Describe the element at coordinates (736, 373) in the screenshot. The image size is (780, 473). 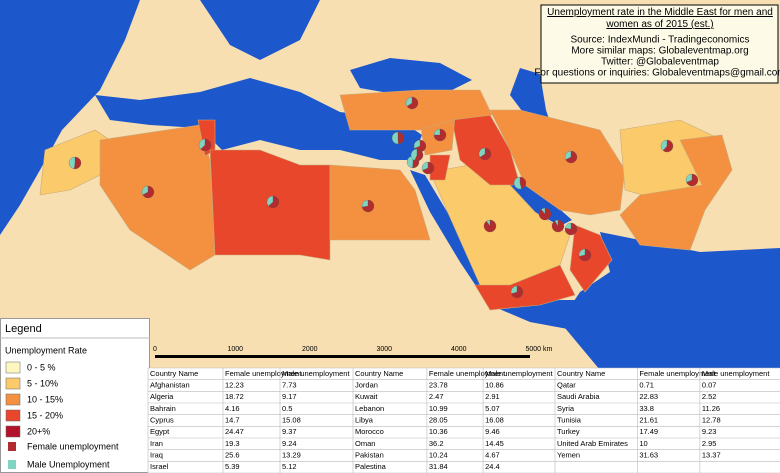
I see `table-header: Male unemployment` at that location.